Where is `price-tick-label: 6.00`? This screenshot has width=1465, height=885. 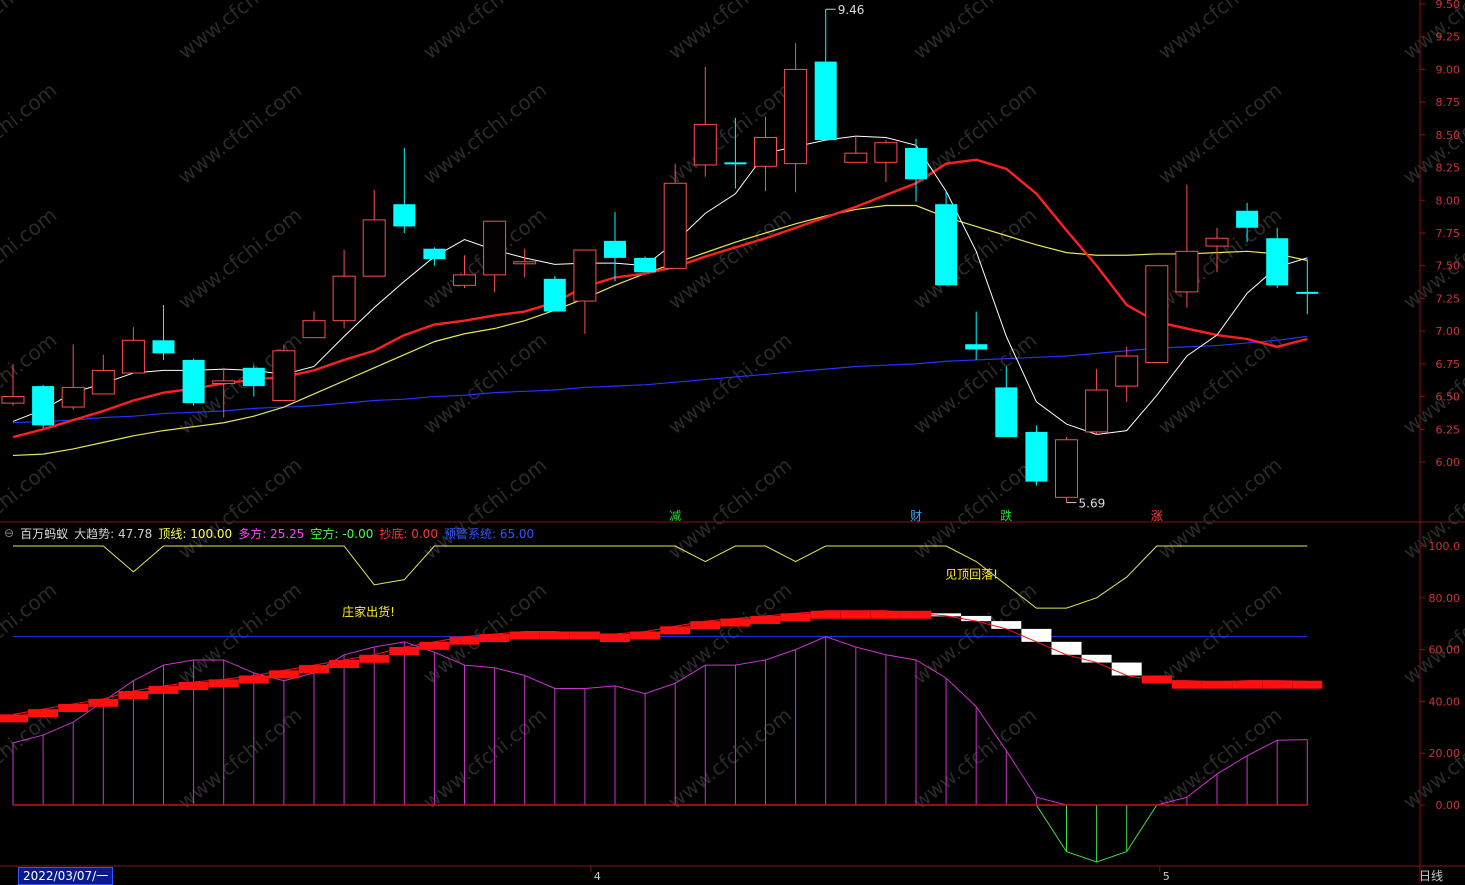 price-tick-label: 6.00 is located at coordinates (1448, 462).